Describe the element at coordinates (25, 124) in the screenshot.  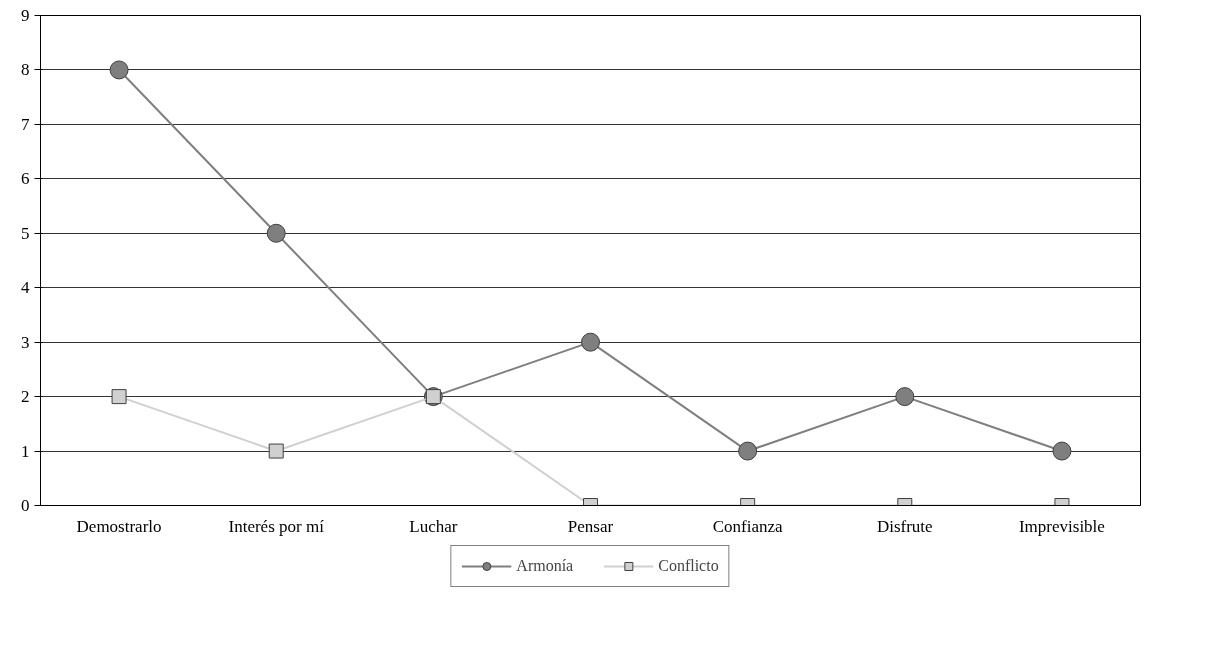
I see `y-tick-label: 7` at that location.